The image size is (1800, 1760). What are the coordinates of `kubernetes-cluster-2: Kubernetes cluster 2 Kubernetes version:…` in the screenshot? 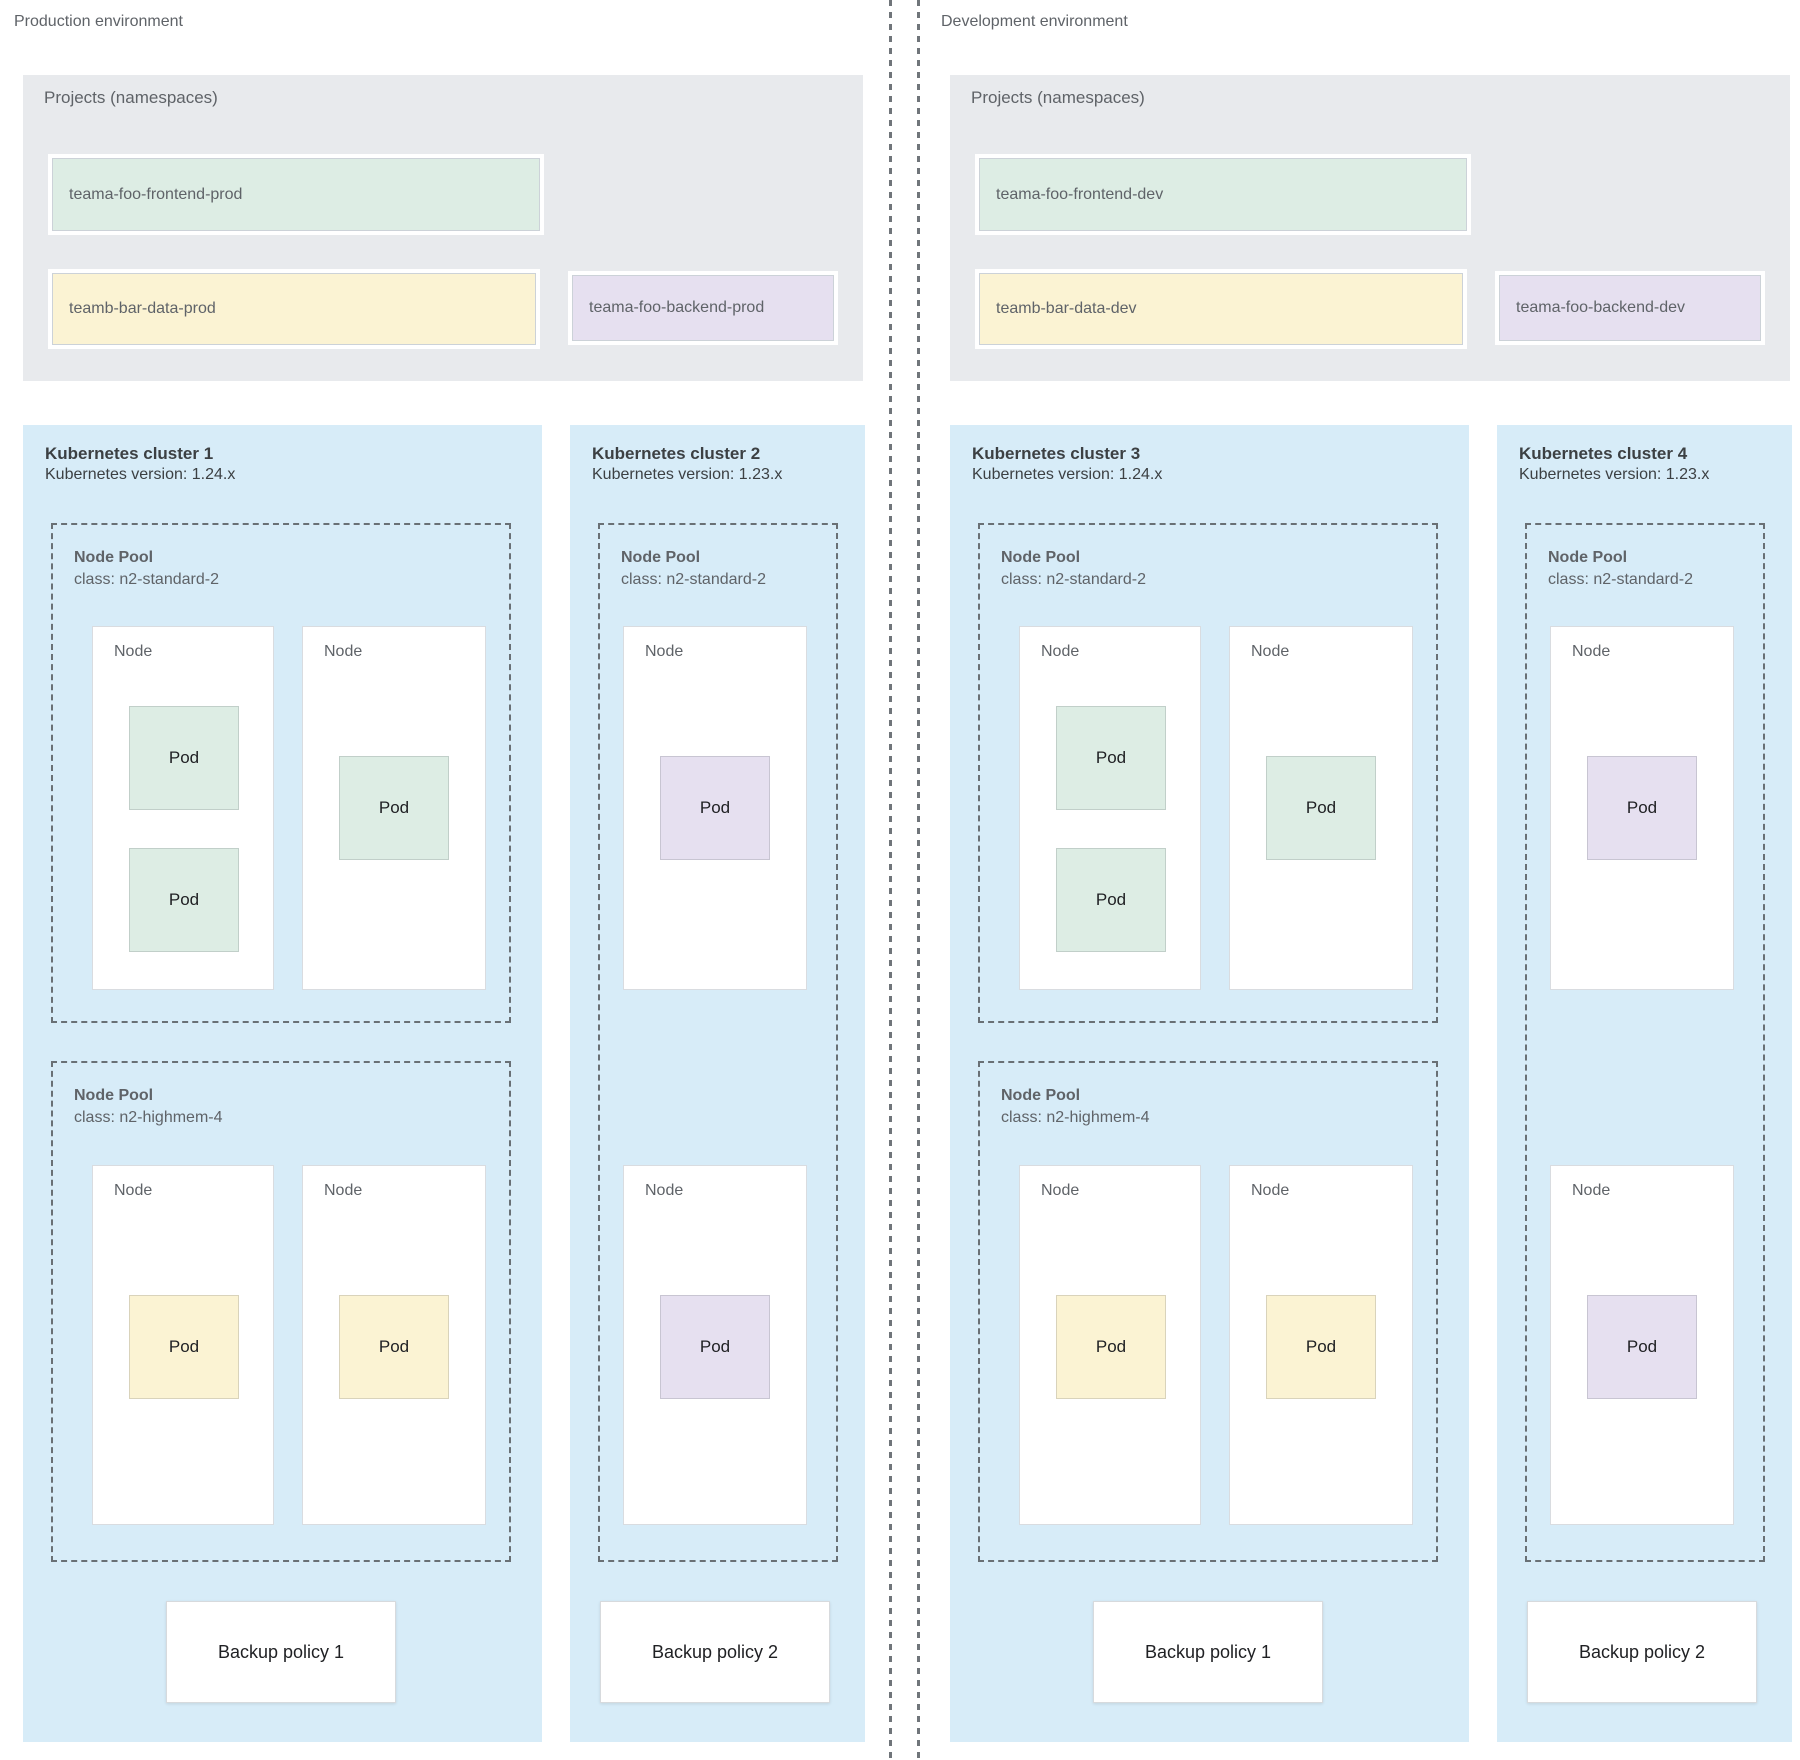 It's located at (717, 1083).